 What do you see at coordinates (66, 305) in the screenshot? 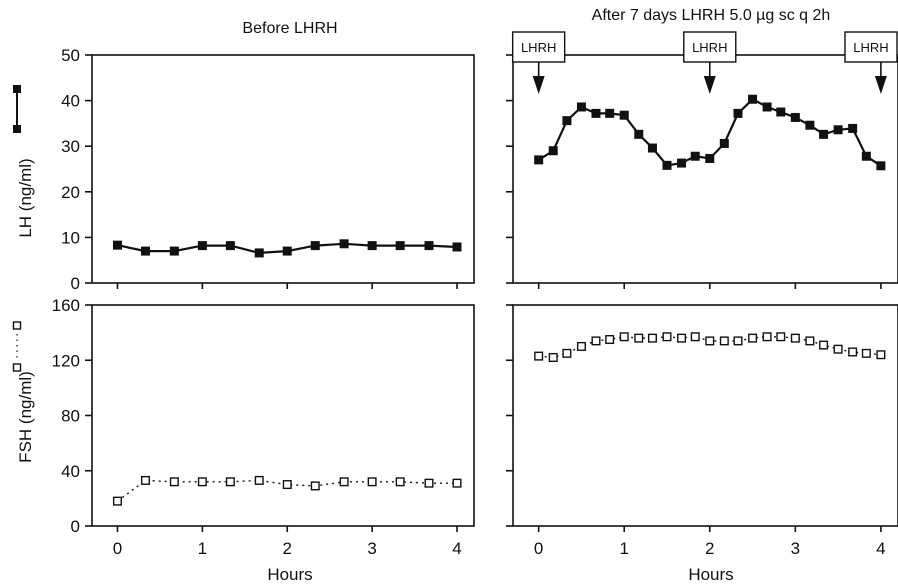
I see `y-tick-label: 160` at bounding box center [66, 305].